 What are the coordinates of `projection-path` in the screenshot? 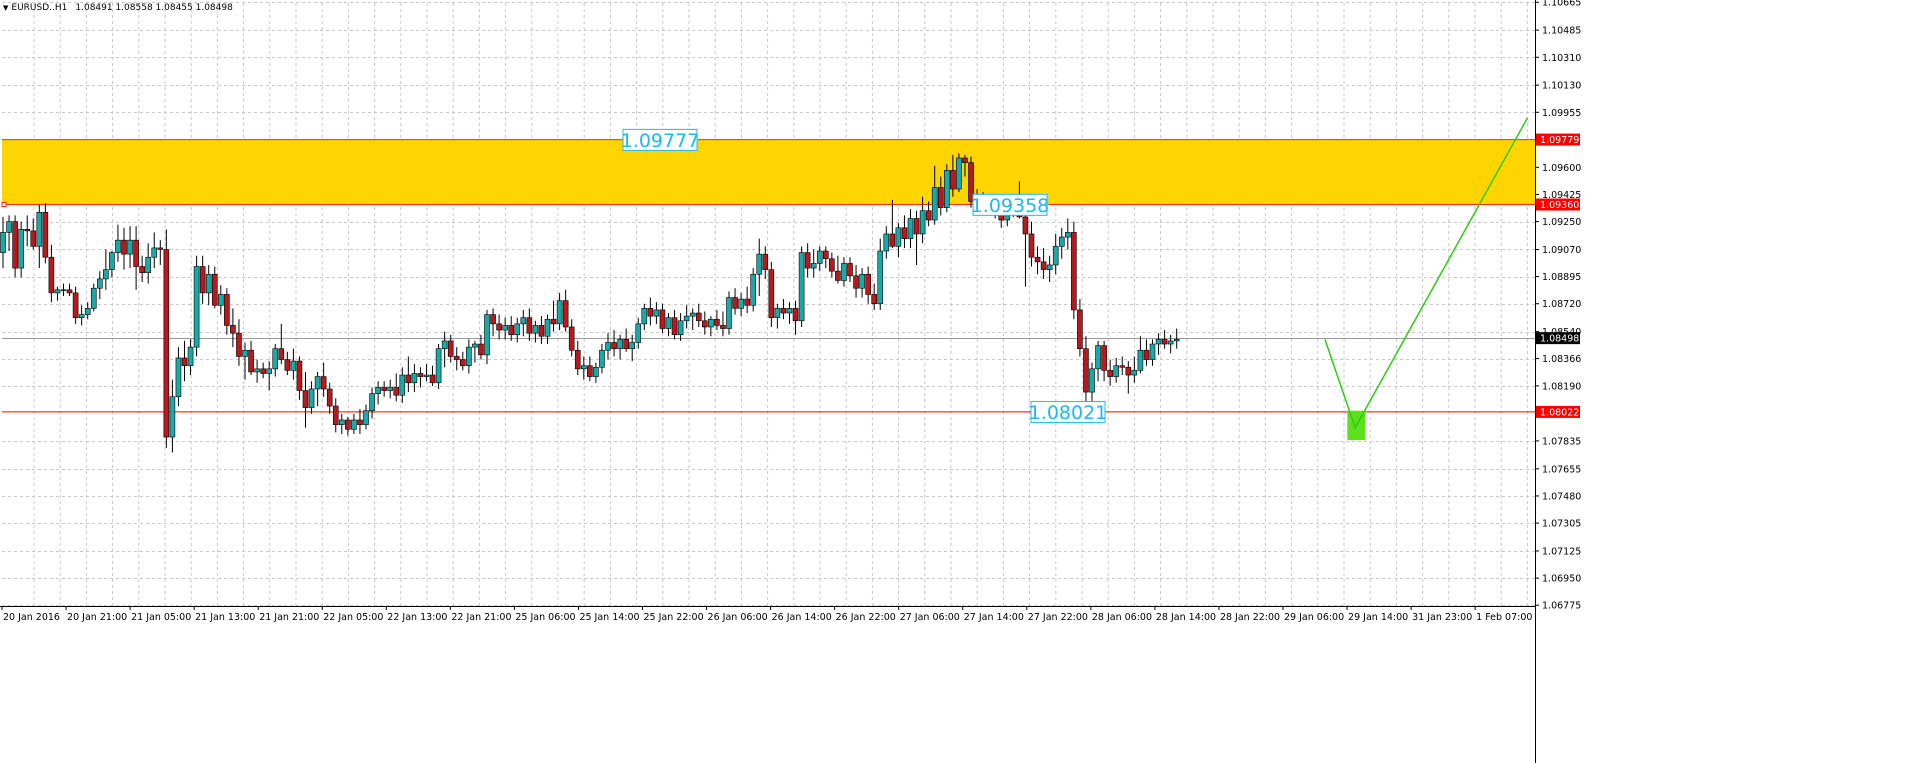 It's located at (1426, 279).